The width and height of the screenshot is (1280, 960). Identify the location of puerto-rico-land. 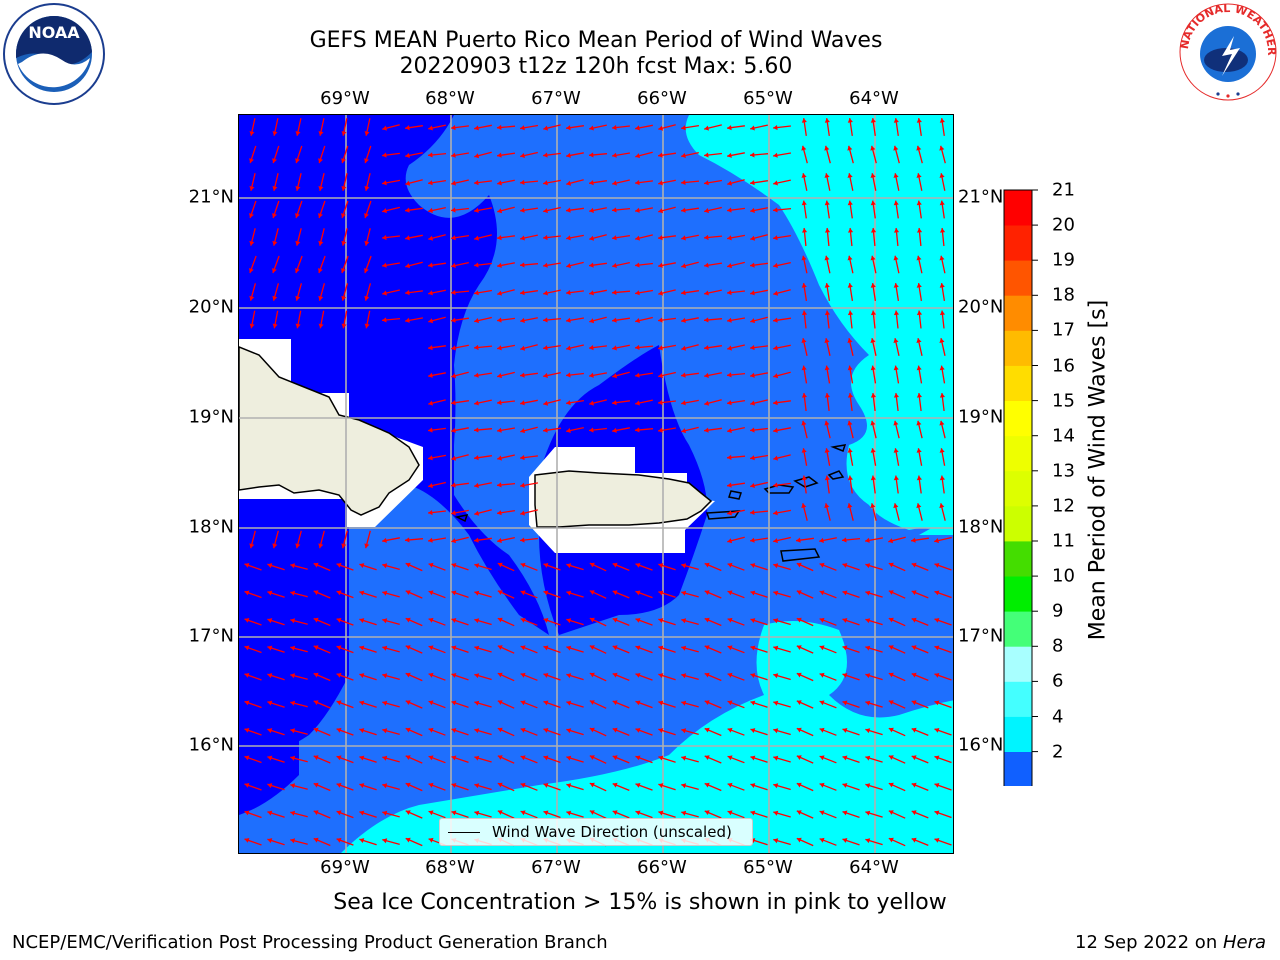
(623, 499).